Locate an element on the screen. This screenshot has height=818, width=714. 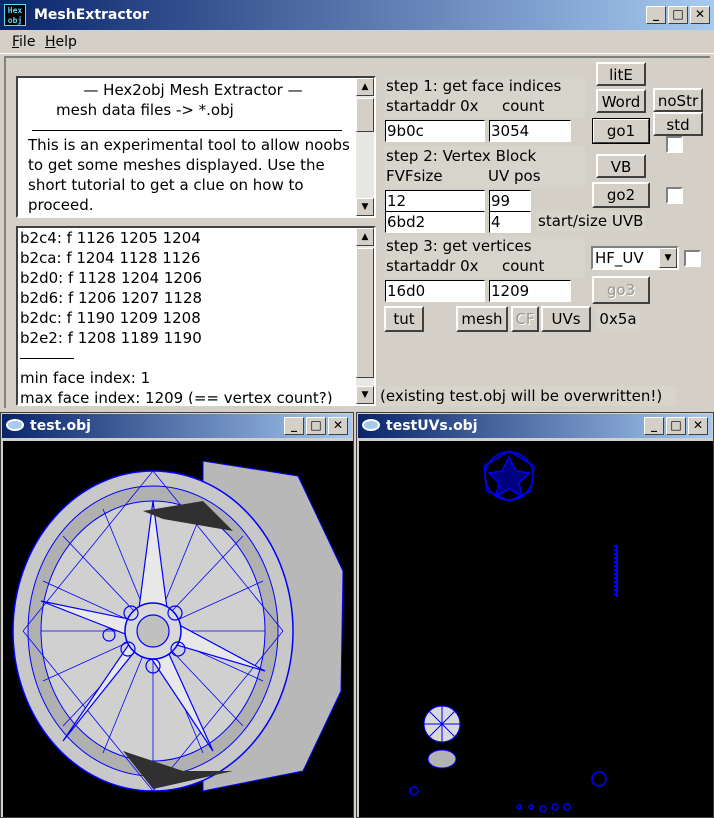
lite-button: litE is located at coordinates (621, 74).